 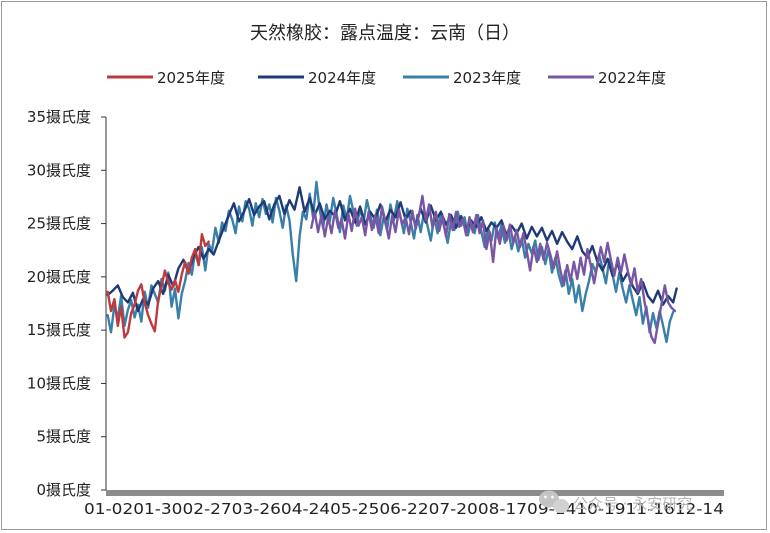 I want to click on series-line-2022年度, so click(x=493, y=269).